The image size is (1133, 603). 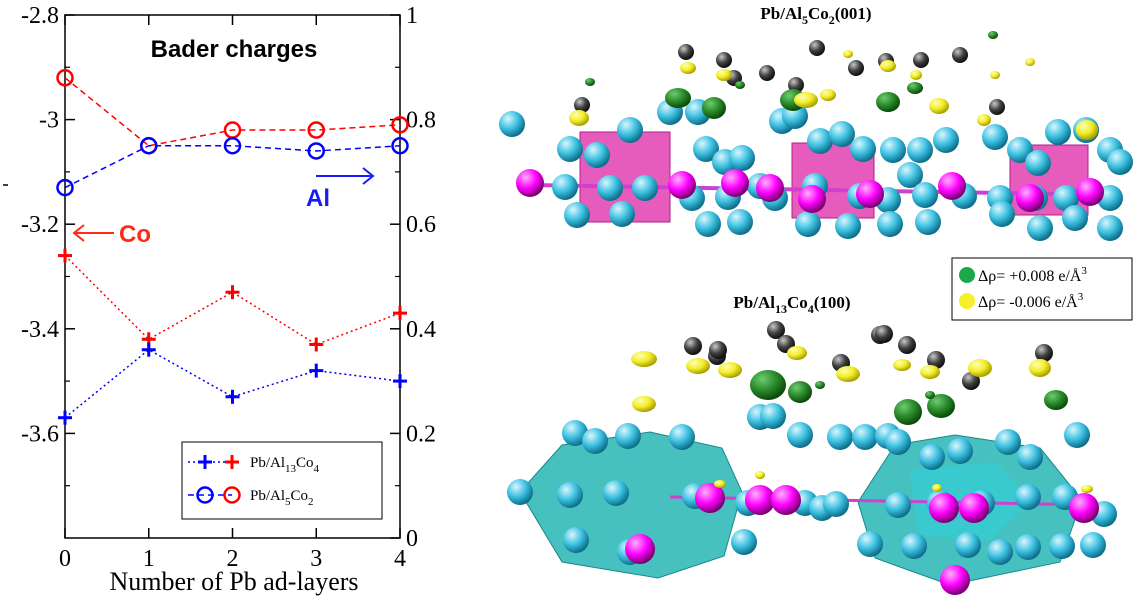 What do you see at coordinates (234, 49) in the screenshot?
I see `chart-title: Bader charges` at bounding box center [234, 49].